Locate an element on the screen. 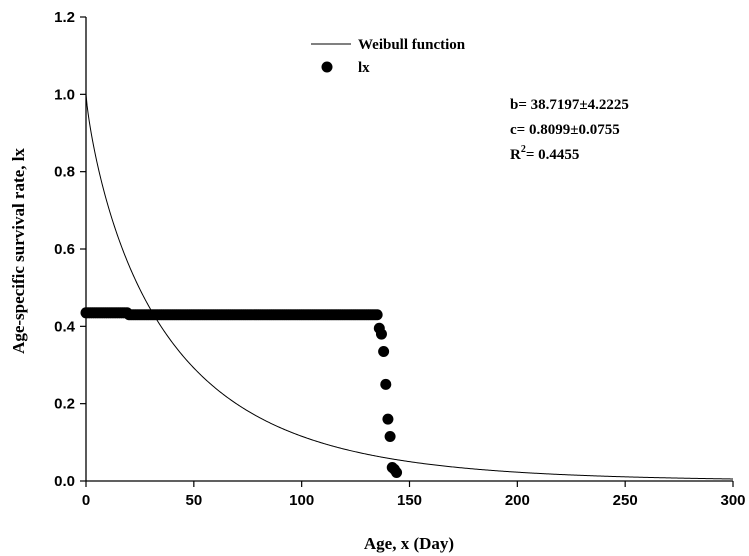 Image resolution: width=749 pixels, height=556 pixels. annotation-r2-value: = 0.4455 is located at coordinates (553, 155).